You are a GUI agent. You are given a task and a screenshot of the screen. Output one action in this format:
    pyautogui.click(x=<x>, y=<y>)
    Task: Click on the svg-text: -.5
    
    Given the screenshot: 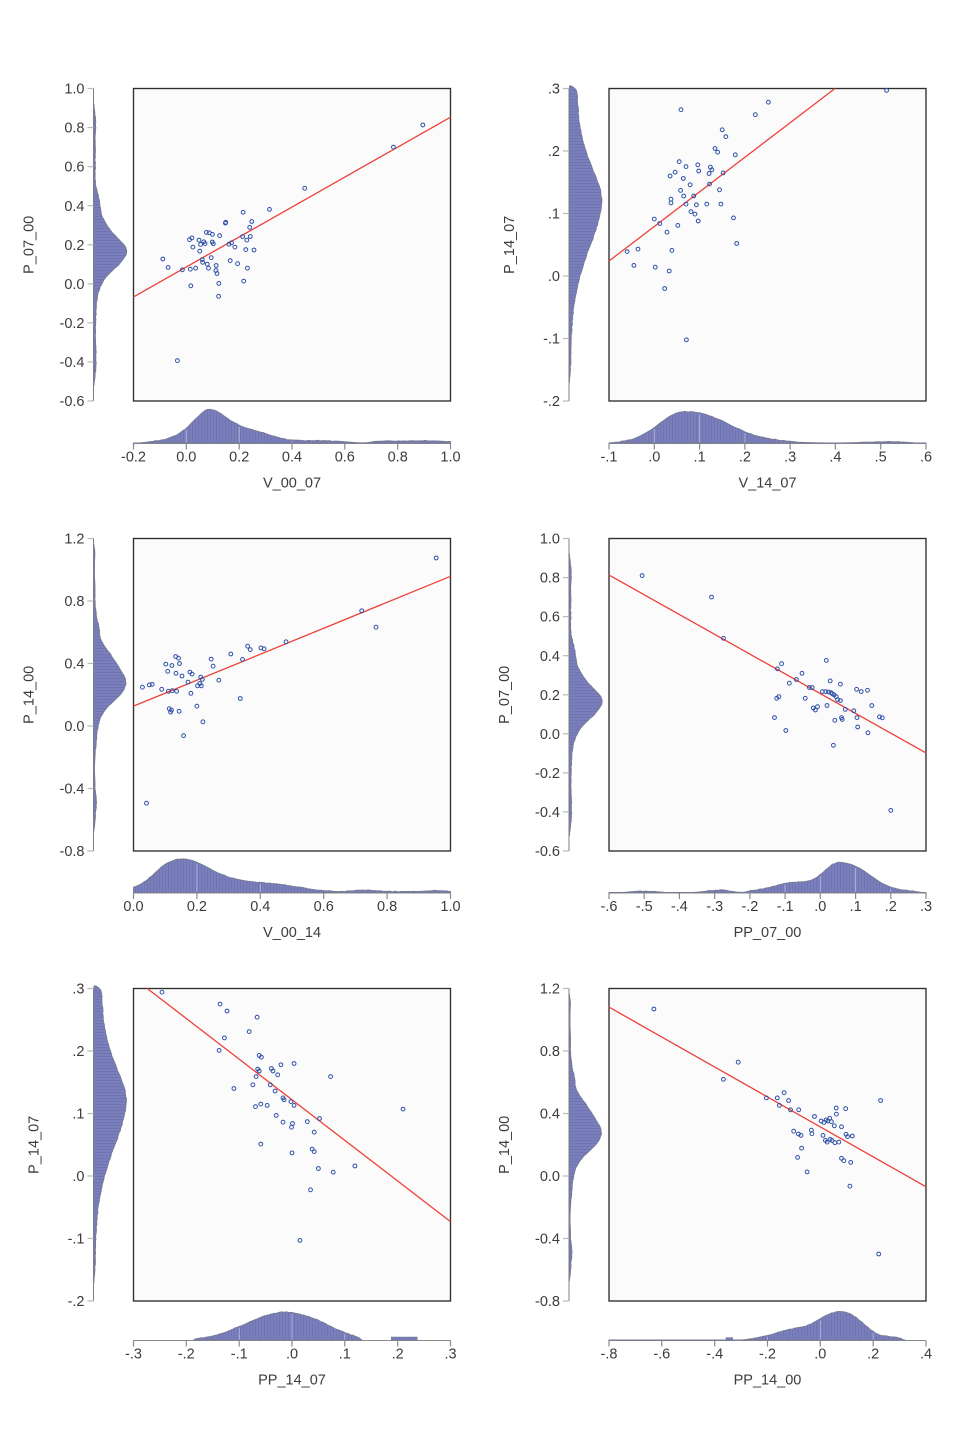 What is the action you would take?
    pyautogui.click(x=644, y=907)
    